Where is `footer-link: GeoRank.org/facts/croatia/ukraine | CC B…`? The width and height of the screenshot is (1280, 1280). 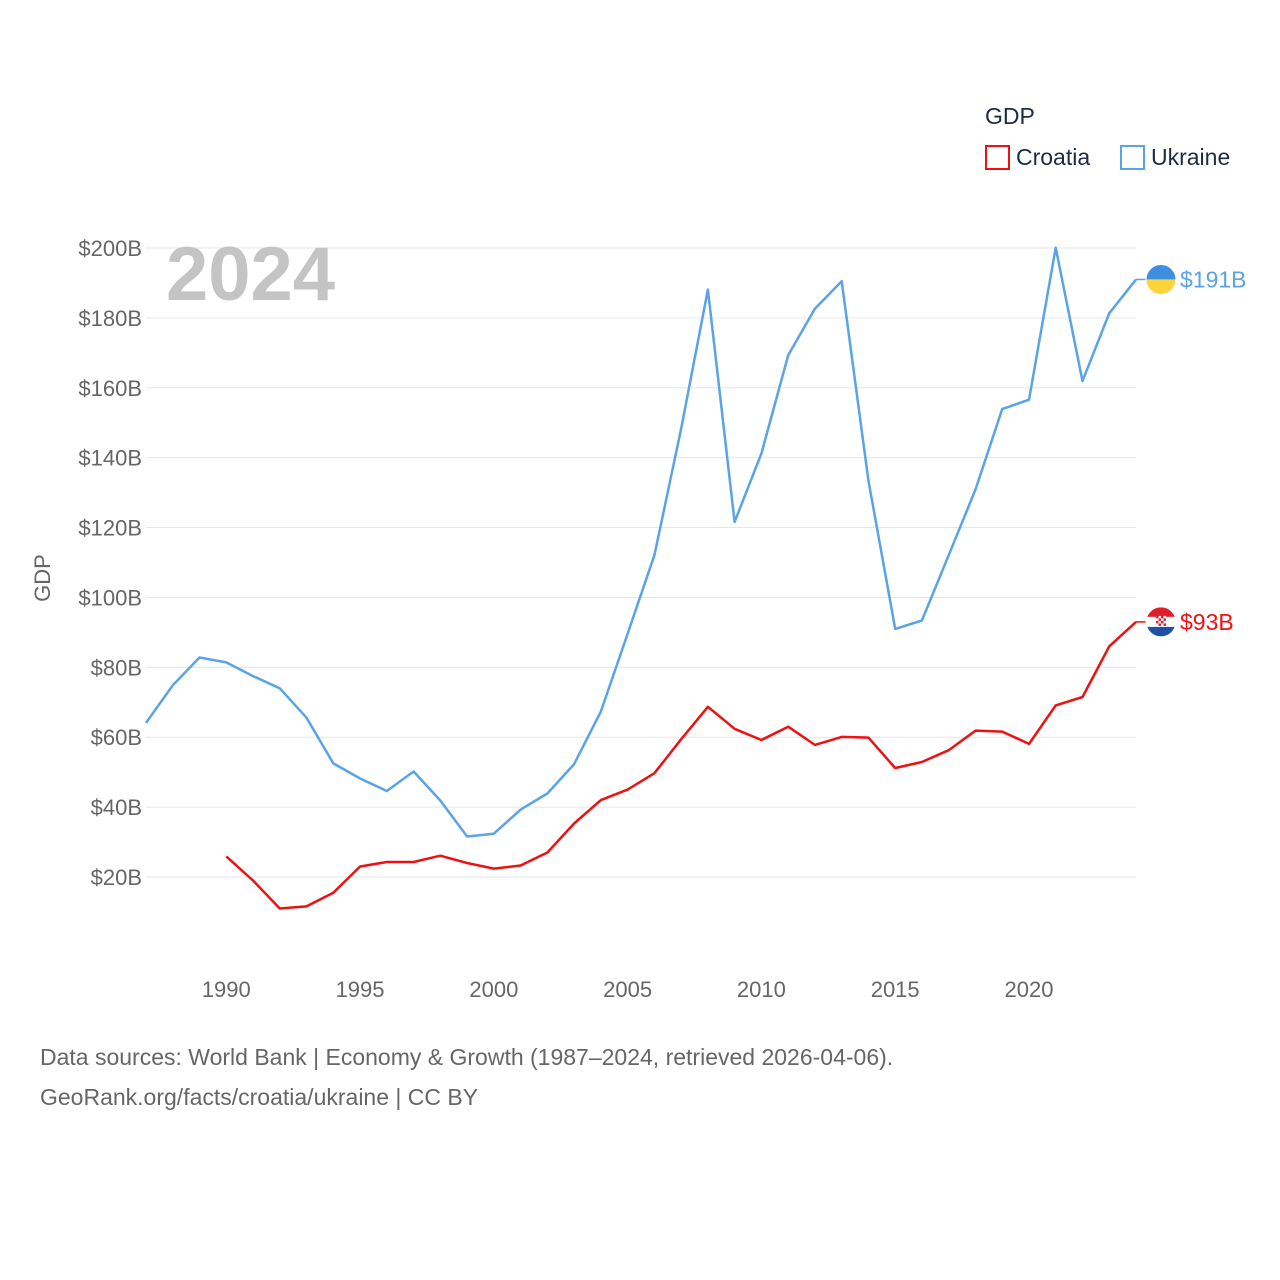
footer-link: GeoRank.org/facts/croatia/ukraine | CC B… is located at coordinates (259, 1097).